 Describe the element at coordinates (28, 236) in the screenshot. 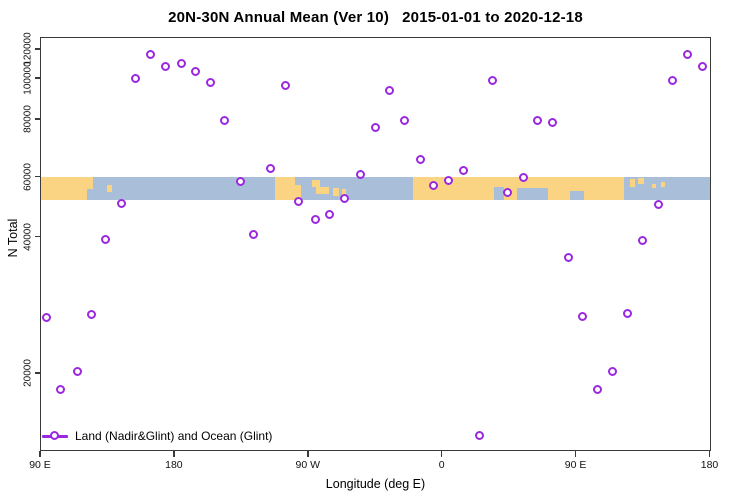

I see `y-tick-label: 40000` at that location.